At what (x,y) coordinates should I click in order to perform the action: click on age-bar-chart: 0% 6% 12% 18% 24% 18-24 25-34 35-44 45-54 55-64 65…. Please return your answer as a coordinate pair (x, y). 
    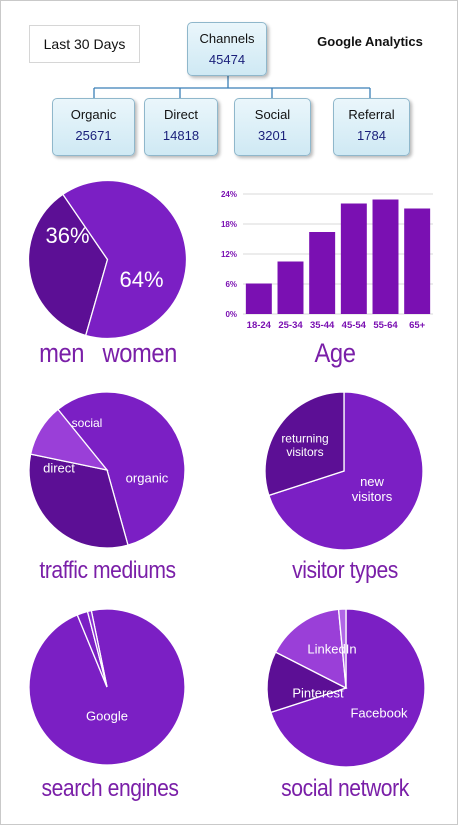
    Looking at the image, I should click on (327, 260).